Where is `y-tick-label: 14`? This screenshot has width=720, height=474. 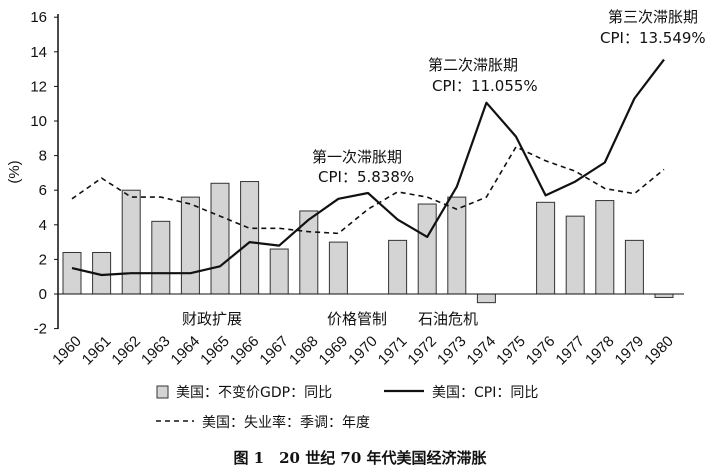
y-tick-label: 14 is located at coordinates (38, 52).